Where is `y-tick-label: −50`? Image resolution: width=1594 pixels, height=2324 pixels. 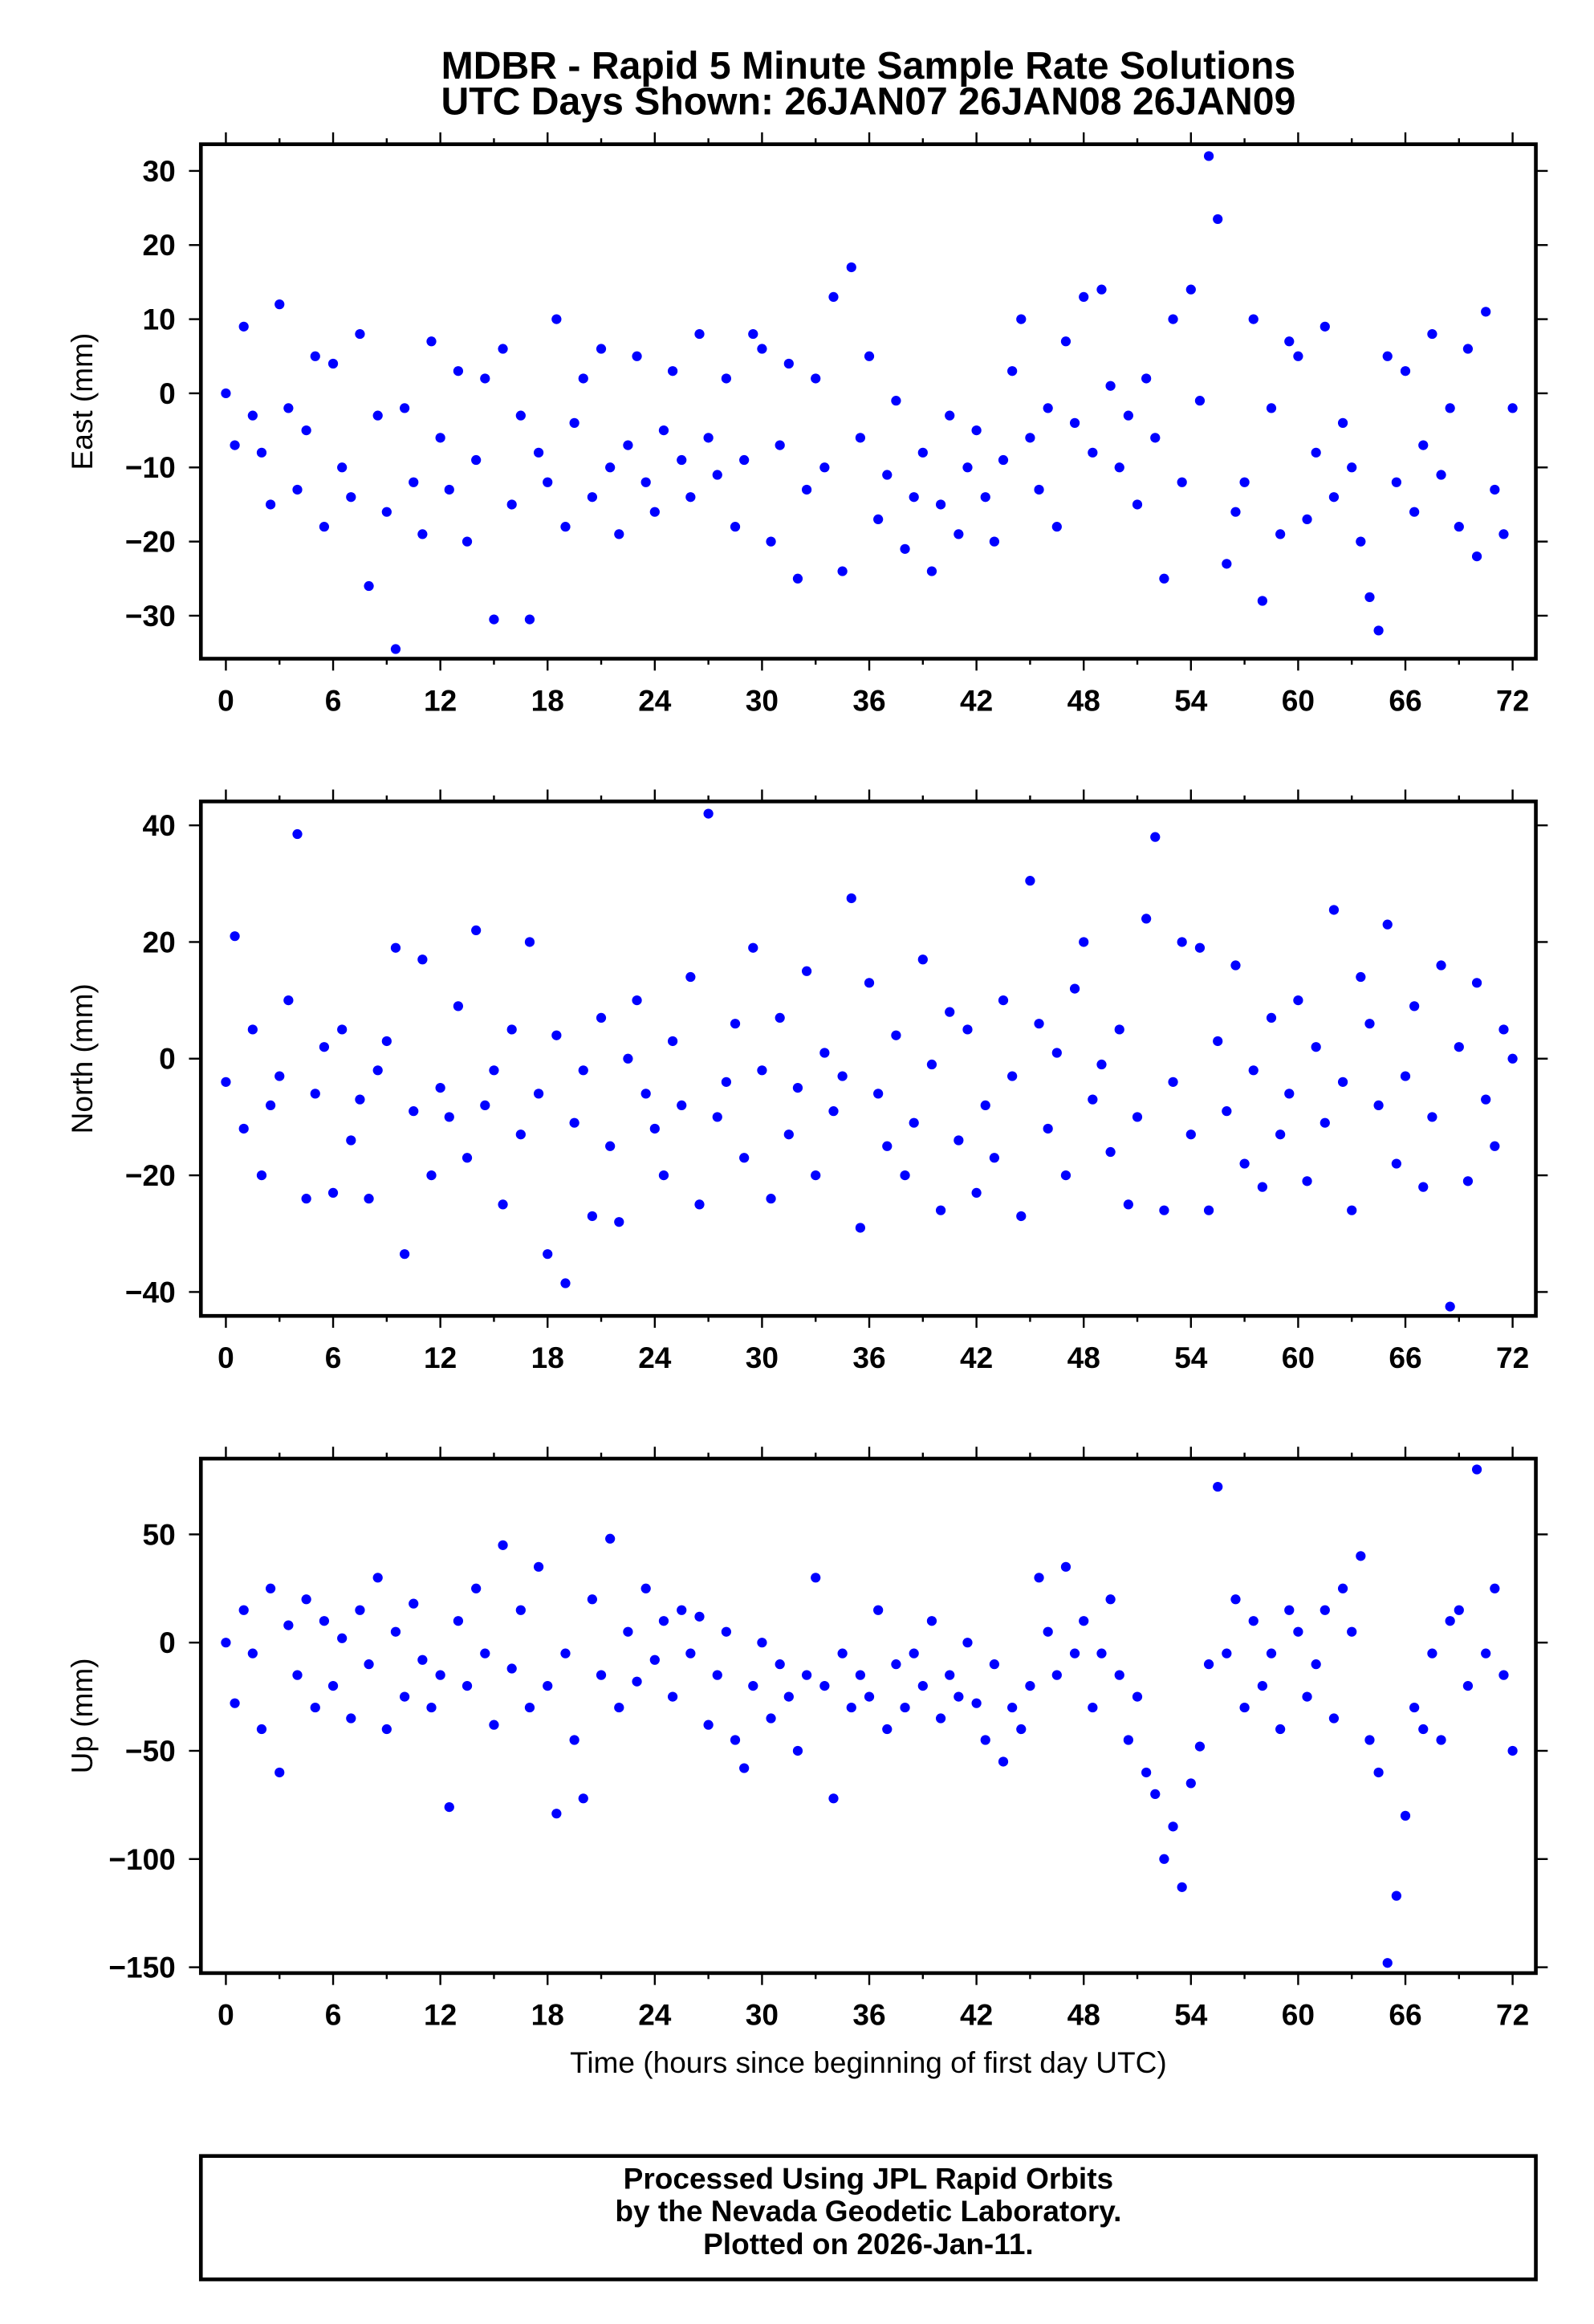 y-tick-label: −50 is located at coordinates (150, 1751).